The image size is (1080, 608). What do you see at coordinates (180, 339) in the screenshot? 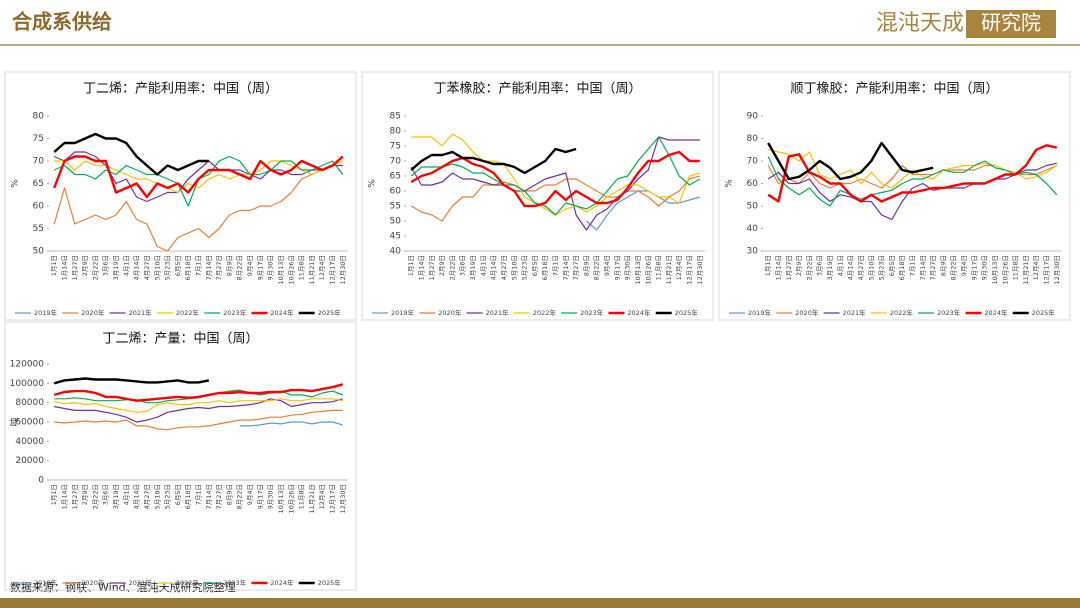
I see `chart-title: 丁二烯：产量：中国（周）` at bounding box center [180, 339].